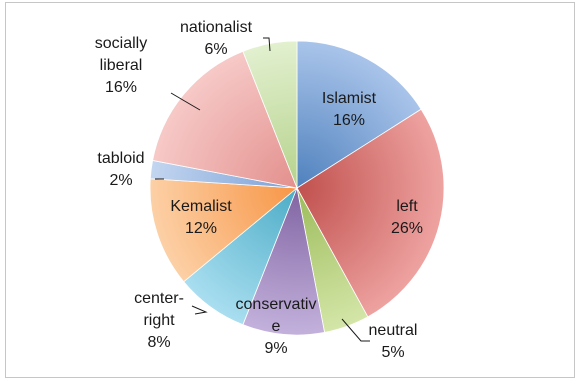  I want to click on pie-slice-islamist, so click(359, 114).